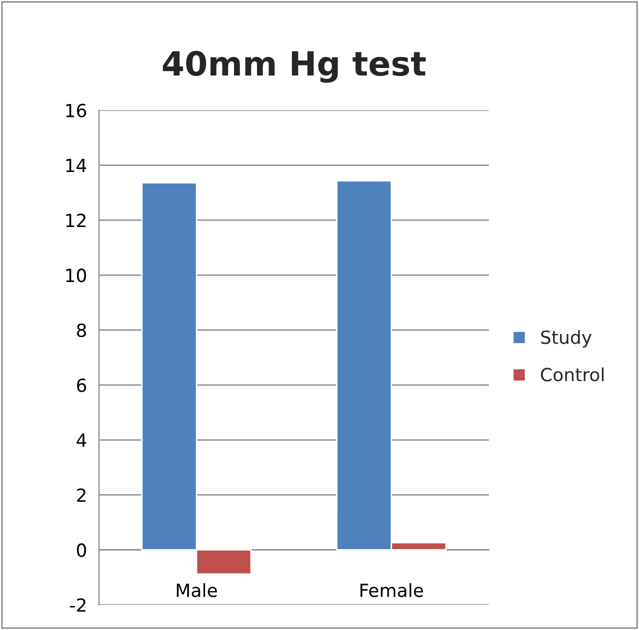 This screenshot has height=630, width=639. Describe the element at coordinates (81, 495) in the screenshot. I see `y-tick-label: 2` at that location.